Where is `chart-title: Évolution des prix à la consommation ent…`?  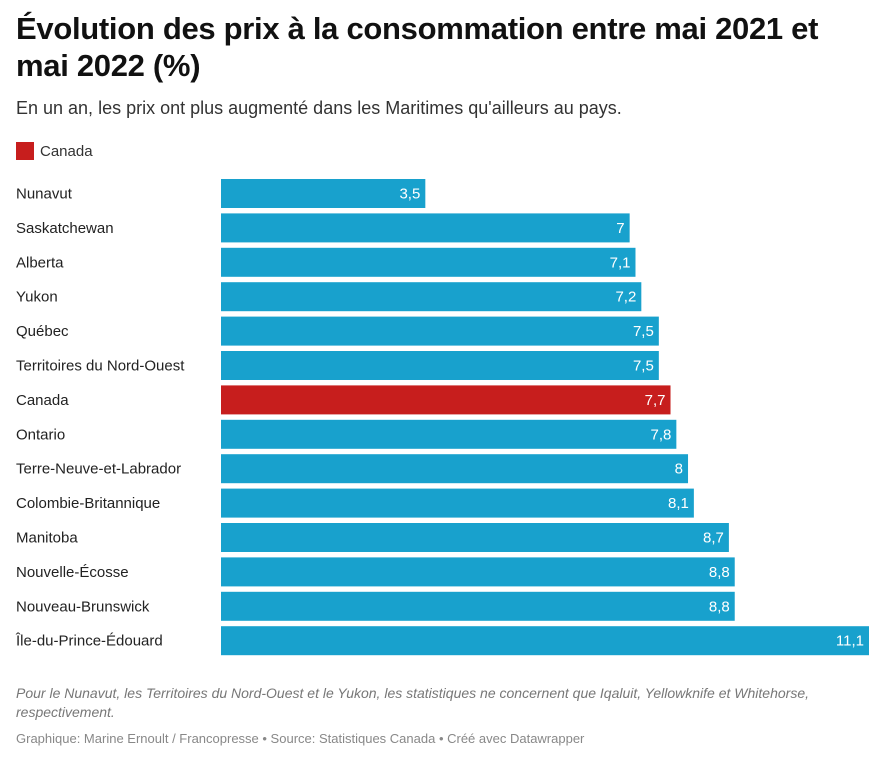 chart-title: Évolution des prix à la consommation ent… is located at coordinates (417, 47).